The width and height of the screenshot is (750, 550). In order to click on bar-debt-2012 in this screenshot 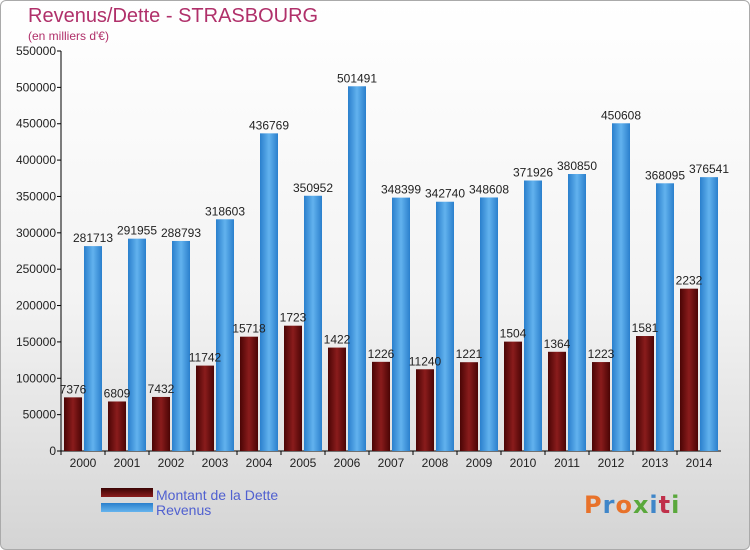, I will do `click(601, 406)`.